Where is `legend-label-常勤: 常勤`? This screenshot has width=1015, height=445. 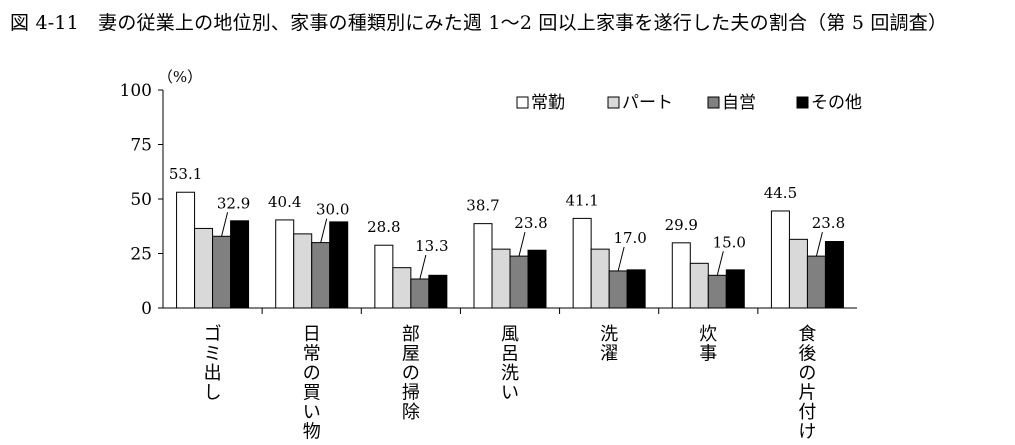
legend-label-常勤: 常勤 is located at coordinates (548, 103).